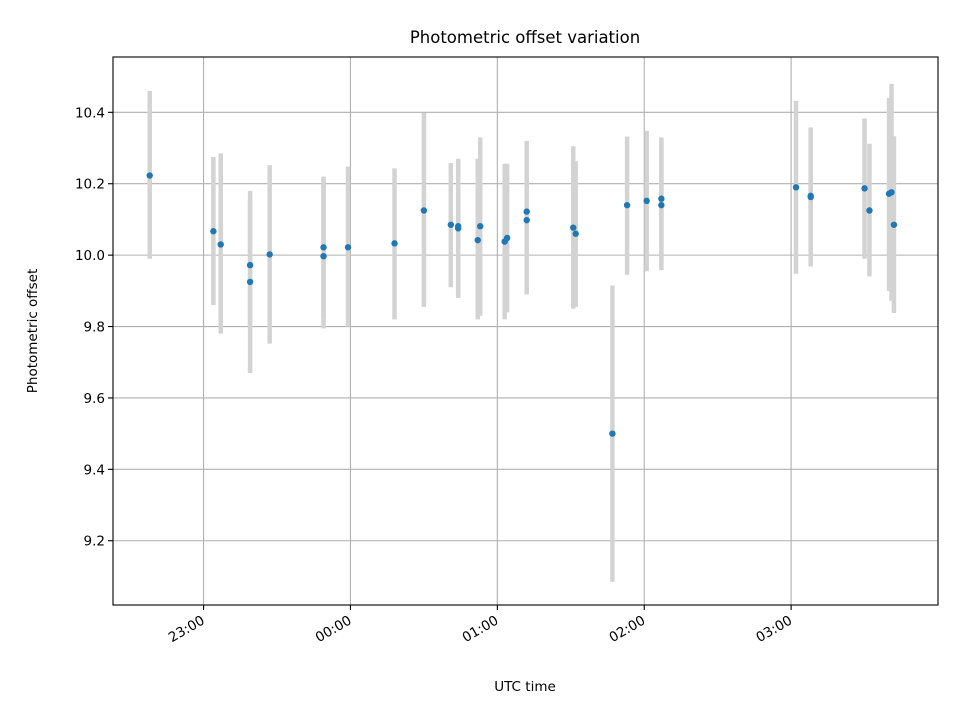 The height and width of the screenshot is (724, 960). Describe the element at coordinates (94, 470) in the screenshot. I see `y-tick-label: 9.4` at that location.